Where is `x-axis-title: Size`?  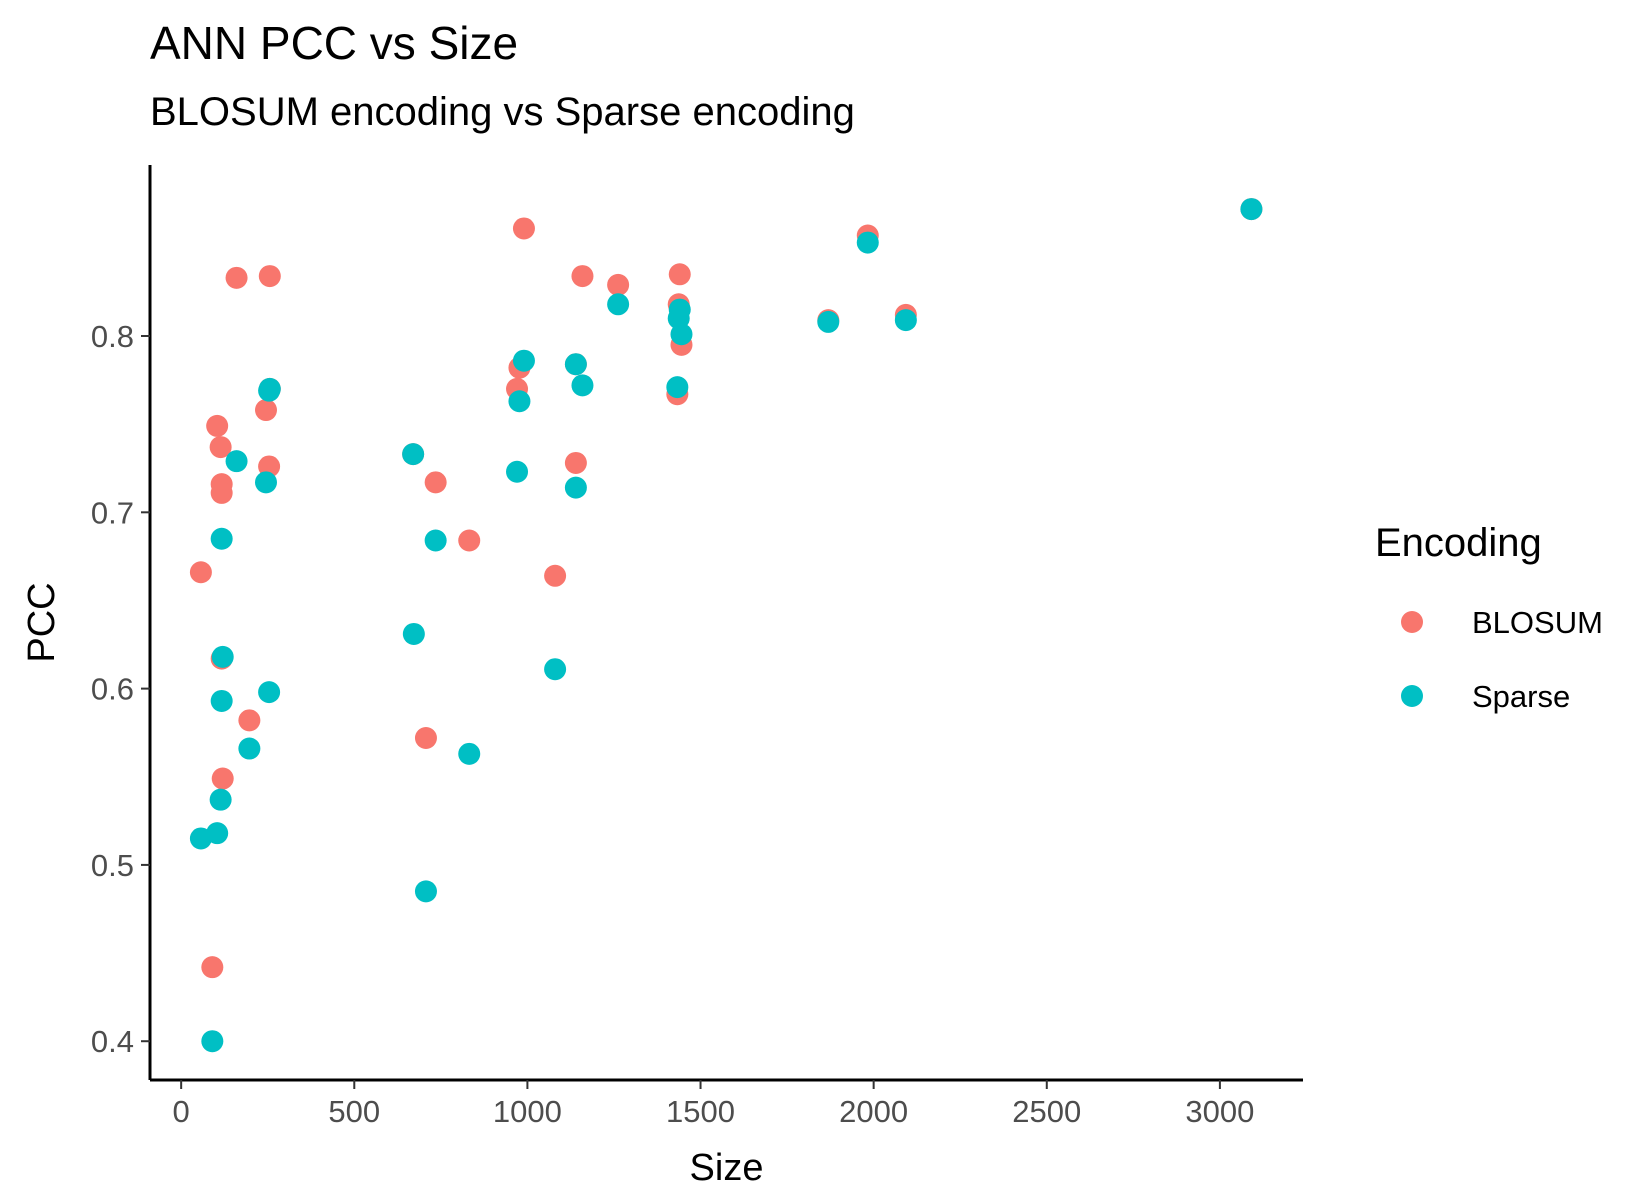
x-axis-title: Size is located at coordinates (727, 1168).